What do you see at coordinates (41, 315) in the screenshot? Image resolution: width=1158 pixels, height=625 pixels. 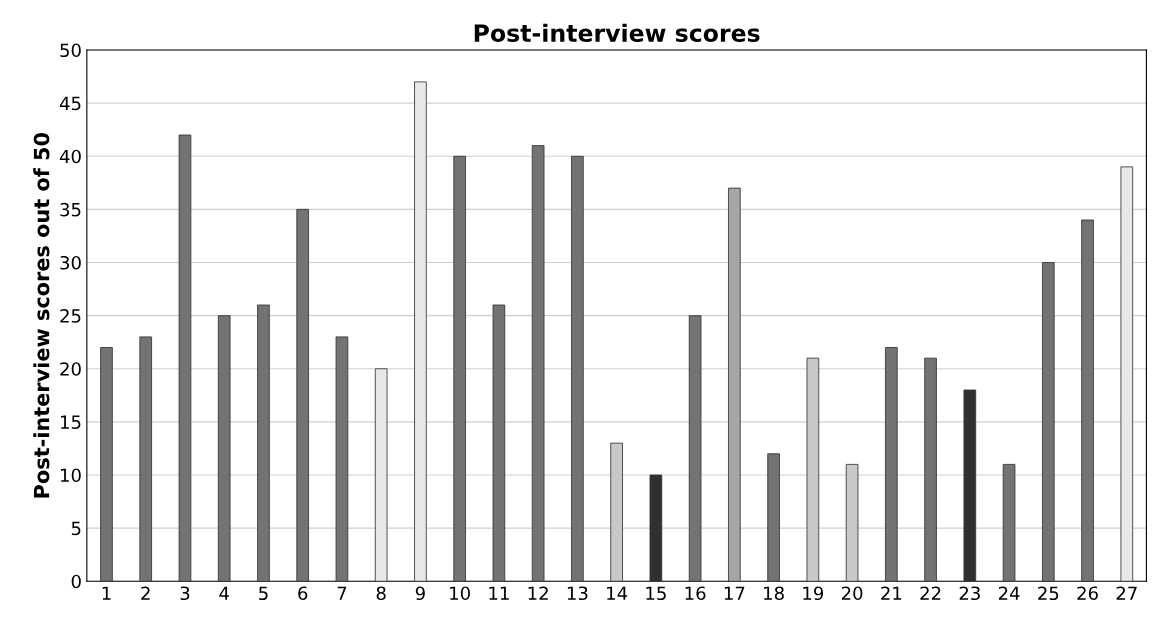 I see `y-axis-title: Post-interview scores out of 50` at bounding box center [41, 315].